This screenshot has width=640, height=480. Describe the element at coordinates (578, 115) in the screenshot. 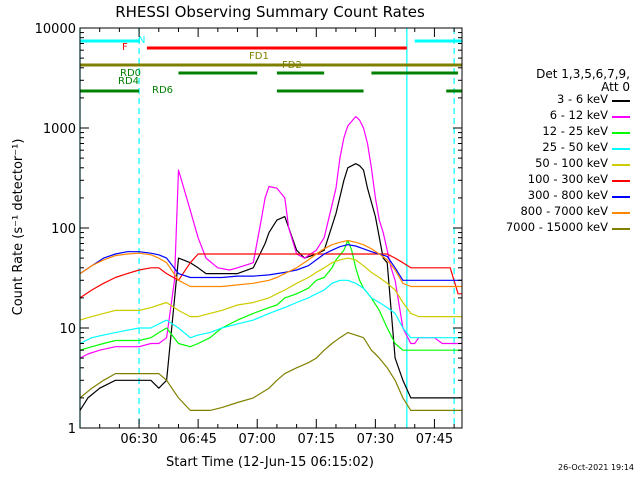

I see `legend-label: 6 - 12 keV` at that location.